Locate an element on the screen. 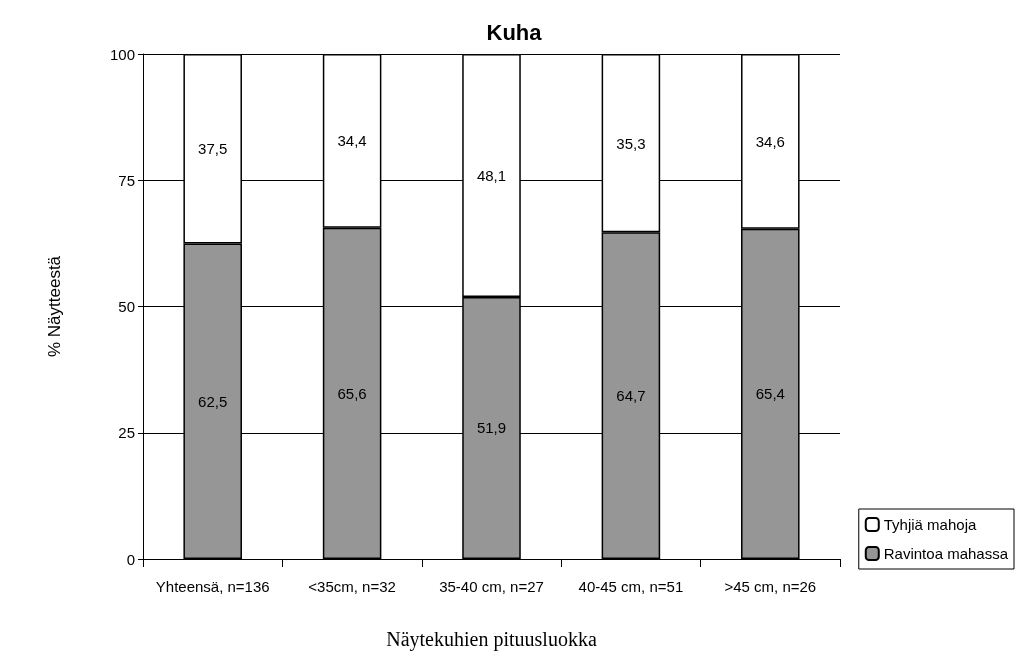 This screenshot has height=667, width=1028. x-tick-label: 35-40 cm, n=27 is located at coordinates (491, 586).